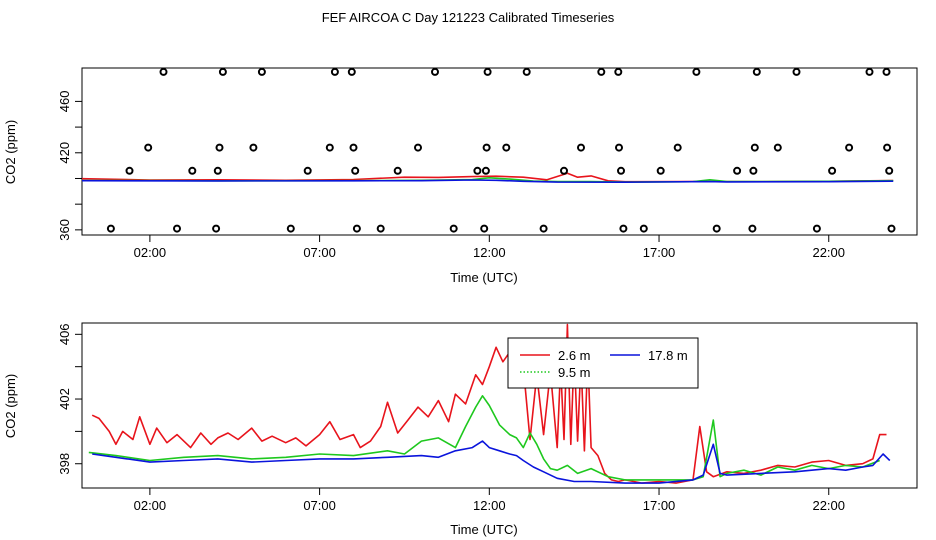 Image resolution: width=936 pixels, height=540 pixels. What do you see at coordinates (64, 153) in the screenshot?
I see `y-tick-label: 420` at bounding box center [64, 153].